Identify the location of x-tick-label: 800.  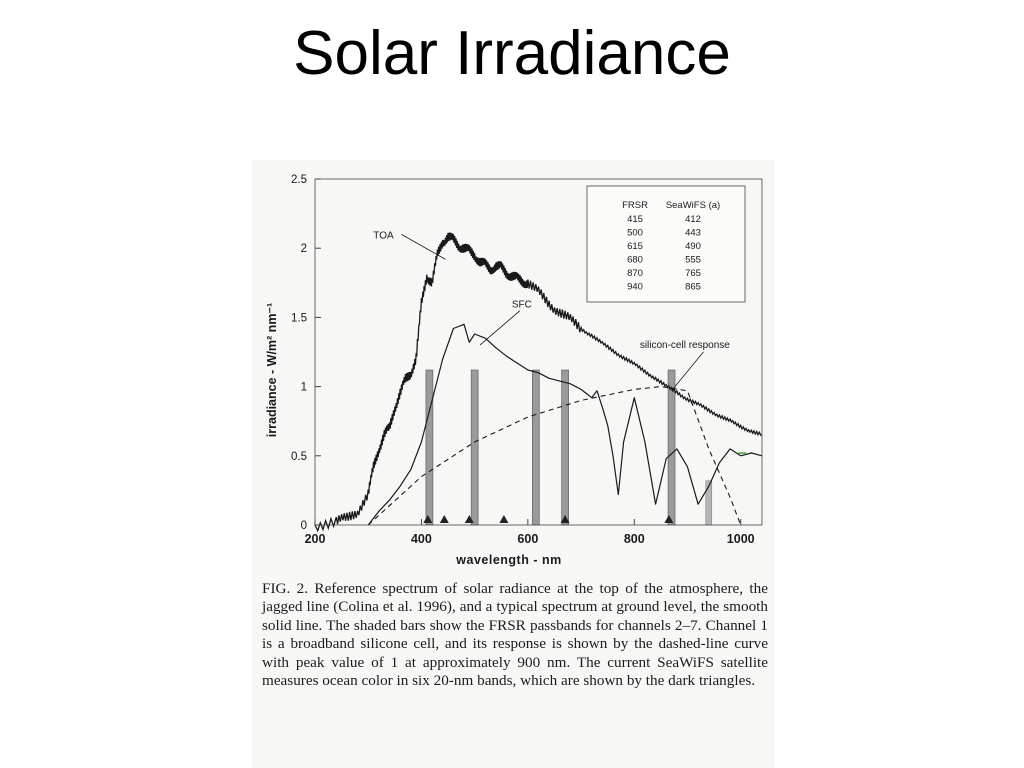
(634, 539).